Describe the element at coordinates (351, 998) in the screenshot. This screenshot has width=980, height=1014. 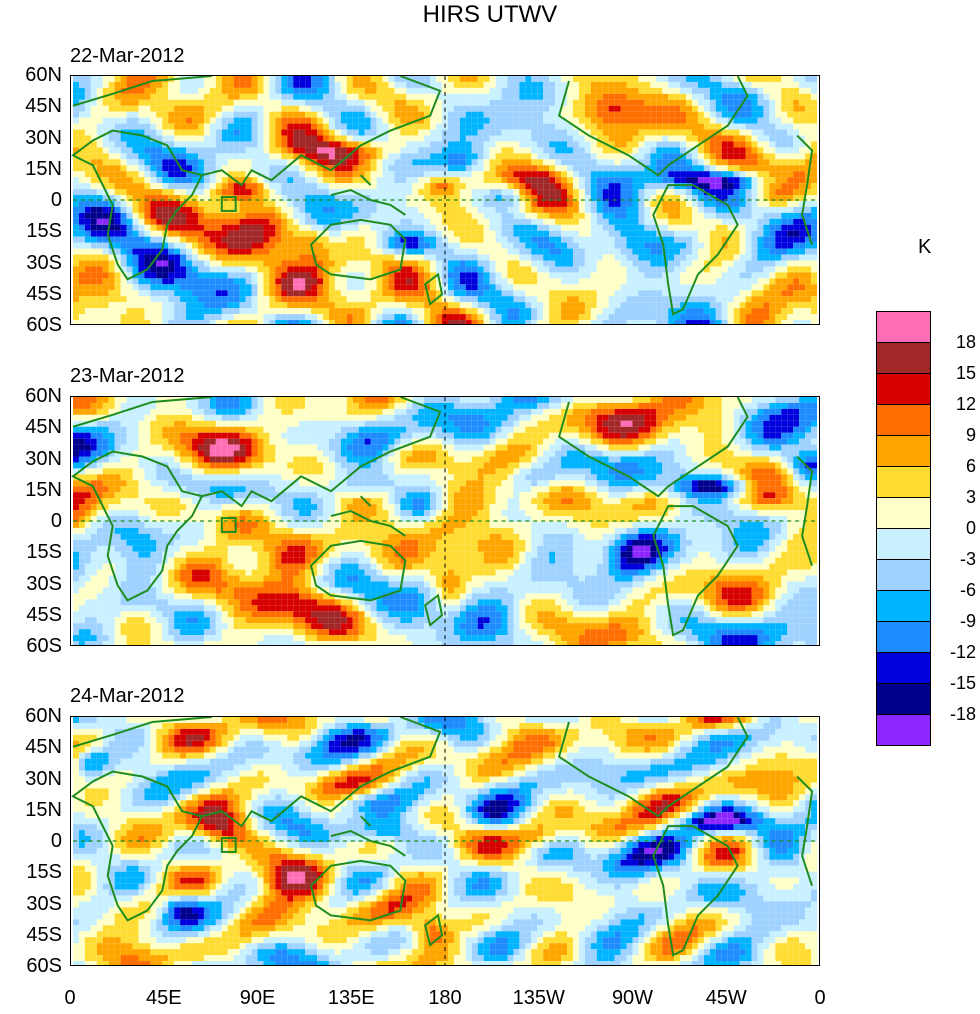
I see `lon-label: 135E` at that location.